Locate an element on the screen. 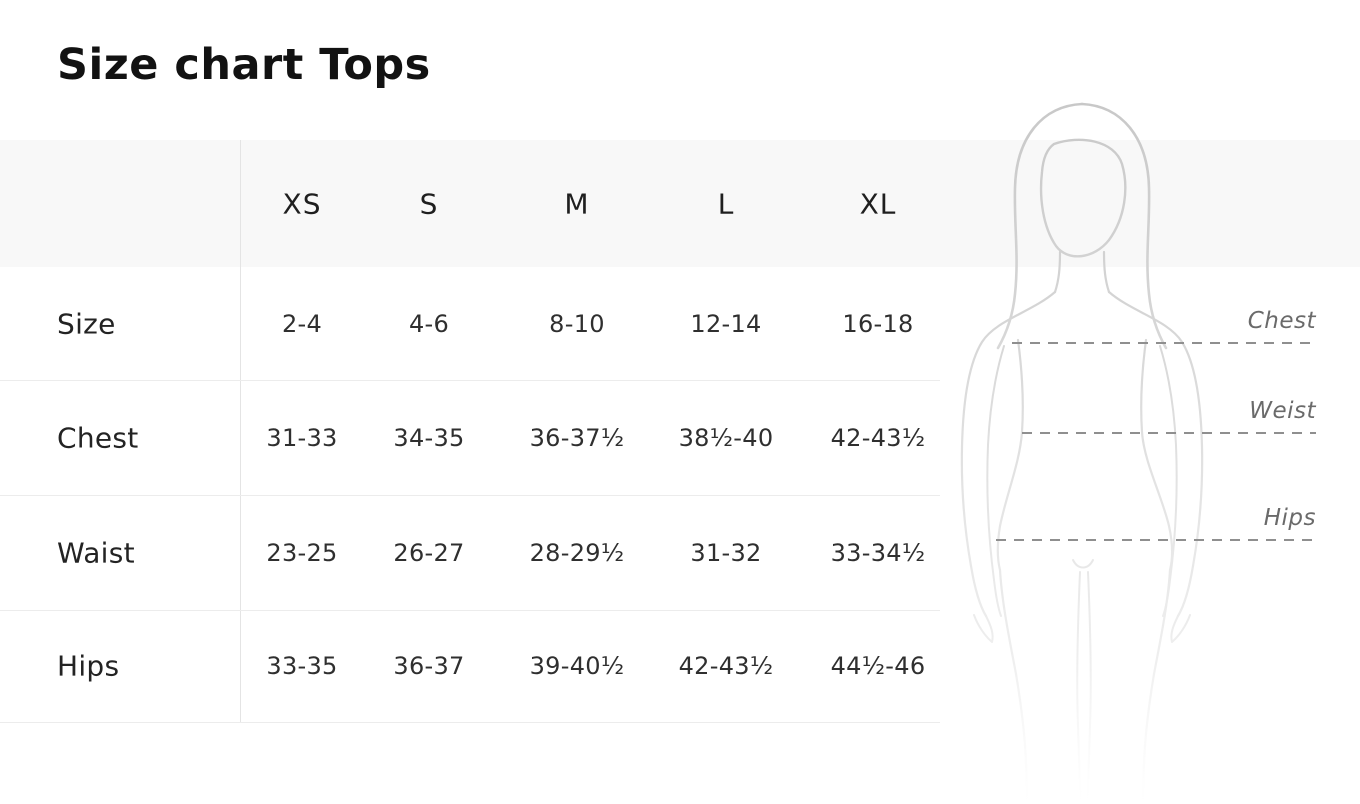  waist-measurement-label: Weist is located at coordinates (1282, 411).